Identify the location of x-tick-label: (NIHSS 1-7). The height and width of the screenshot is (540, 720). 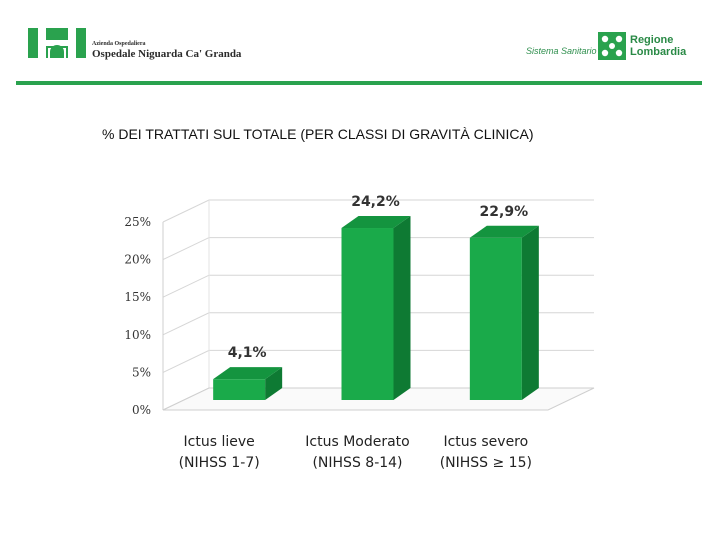
(219, 463).